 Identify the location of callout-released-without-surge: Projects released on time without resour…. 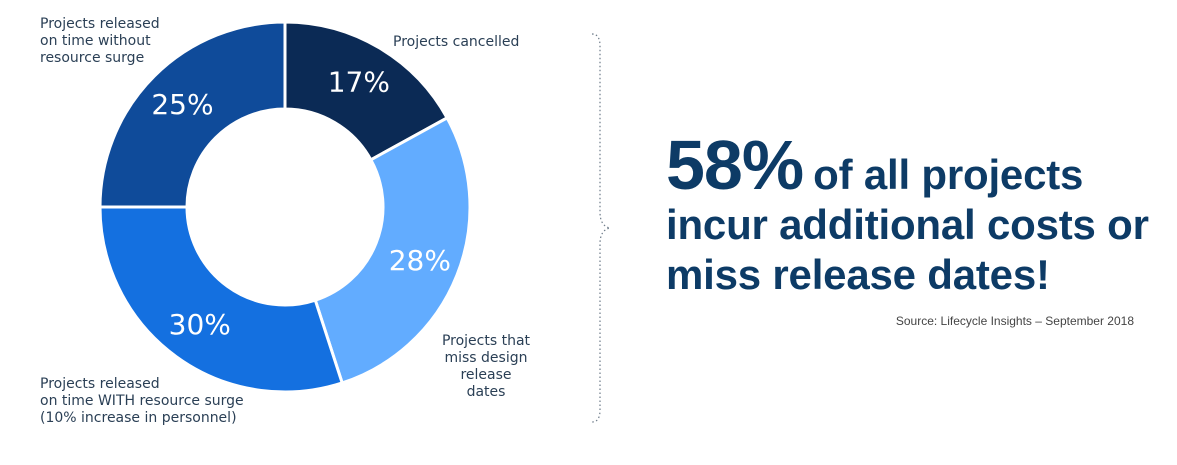
(100, 41).